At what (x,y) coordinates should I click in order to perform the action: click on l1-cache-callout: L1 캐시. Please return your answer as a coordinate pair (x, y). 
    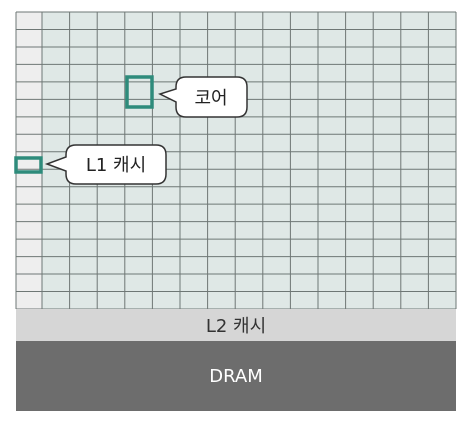
    Looking at the image, I should click on (105, 164).